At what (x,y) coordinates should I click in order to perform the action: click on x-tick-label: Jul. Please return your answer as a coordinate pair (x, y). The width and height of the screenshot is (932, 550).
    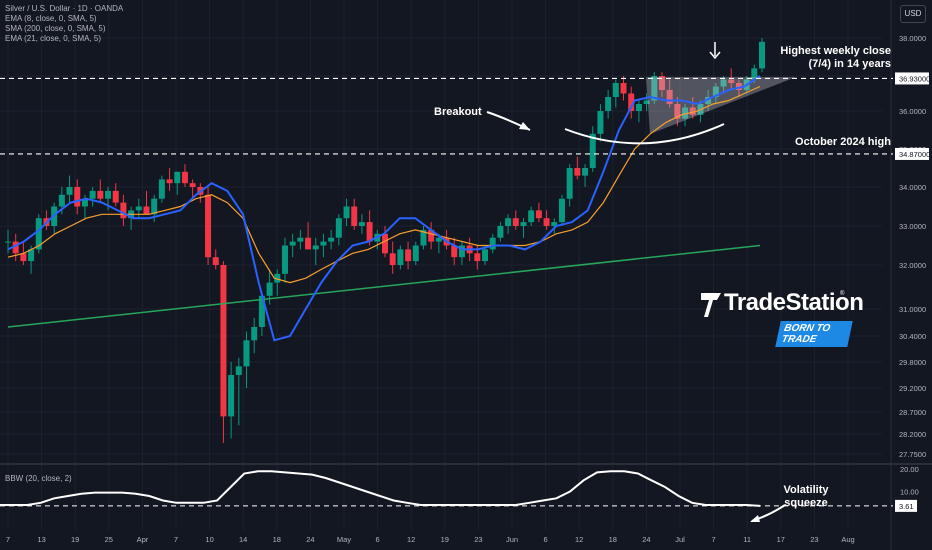
    Looking at the image, I should click on (680, 539).